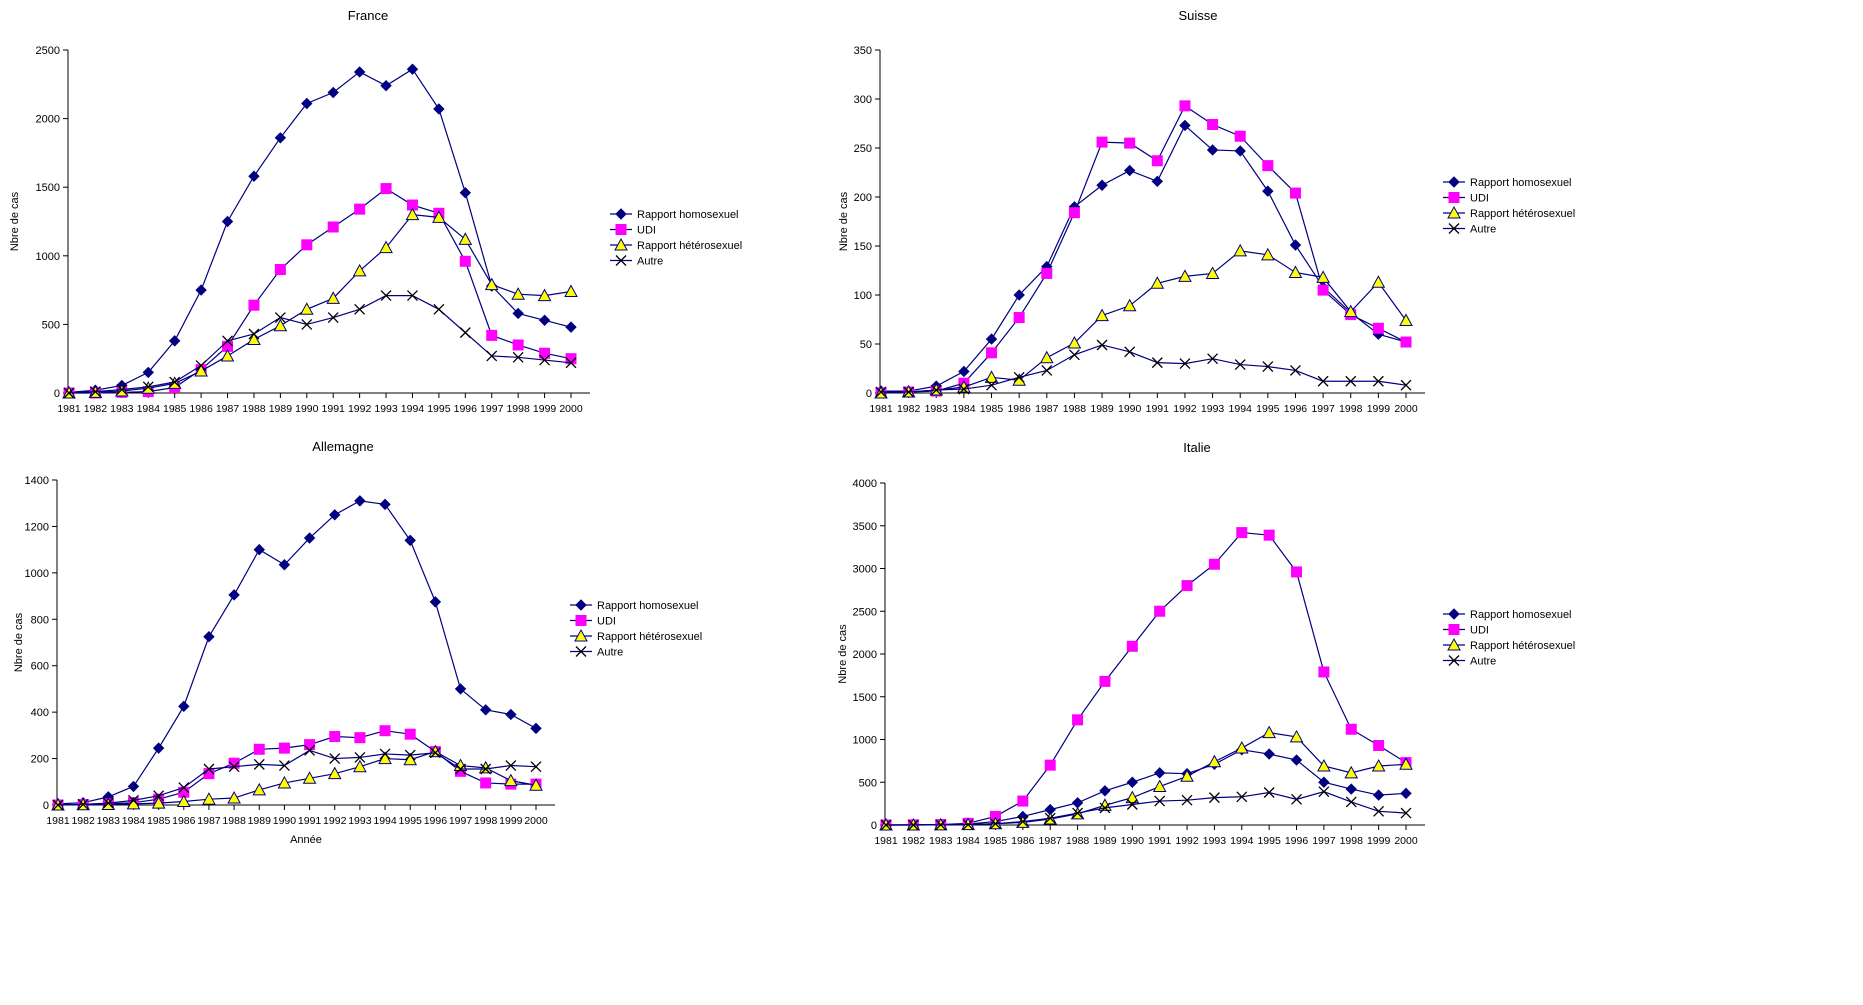  What do you see at coordinates (436, 821) in the screenshot?
I see `x-tick-label: 1996` at bounding box center [436, 821].